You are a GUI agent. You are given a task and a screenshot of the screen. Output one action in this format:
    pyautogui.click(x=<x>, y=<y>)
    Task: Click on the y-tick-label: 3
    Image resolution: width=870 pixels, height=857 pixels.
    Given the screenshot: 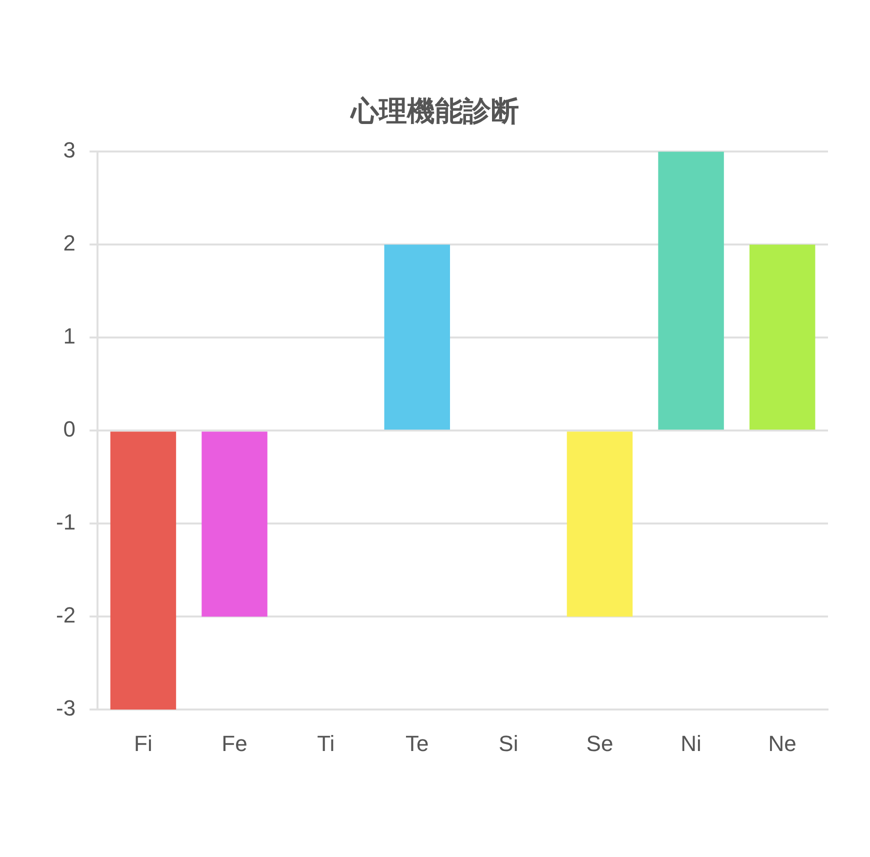 What is the action you would take?
    pyautogui.click(x=69, y=150)
    